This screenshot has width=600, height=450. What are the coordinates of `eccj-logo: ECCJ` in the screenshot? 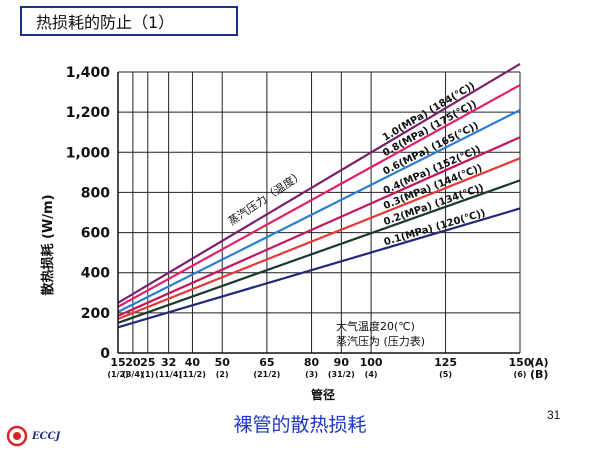 It's located at (46, 436).